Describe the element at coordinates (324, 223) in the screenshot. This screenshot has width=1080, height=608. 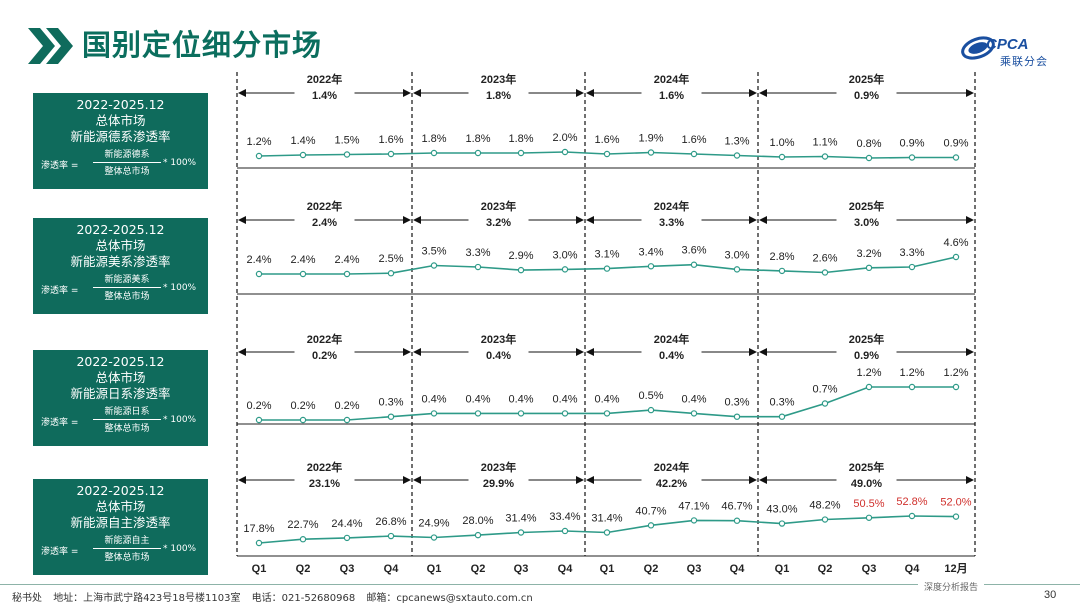
I see `annual-rate-label: 2.4%` at that location.